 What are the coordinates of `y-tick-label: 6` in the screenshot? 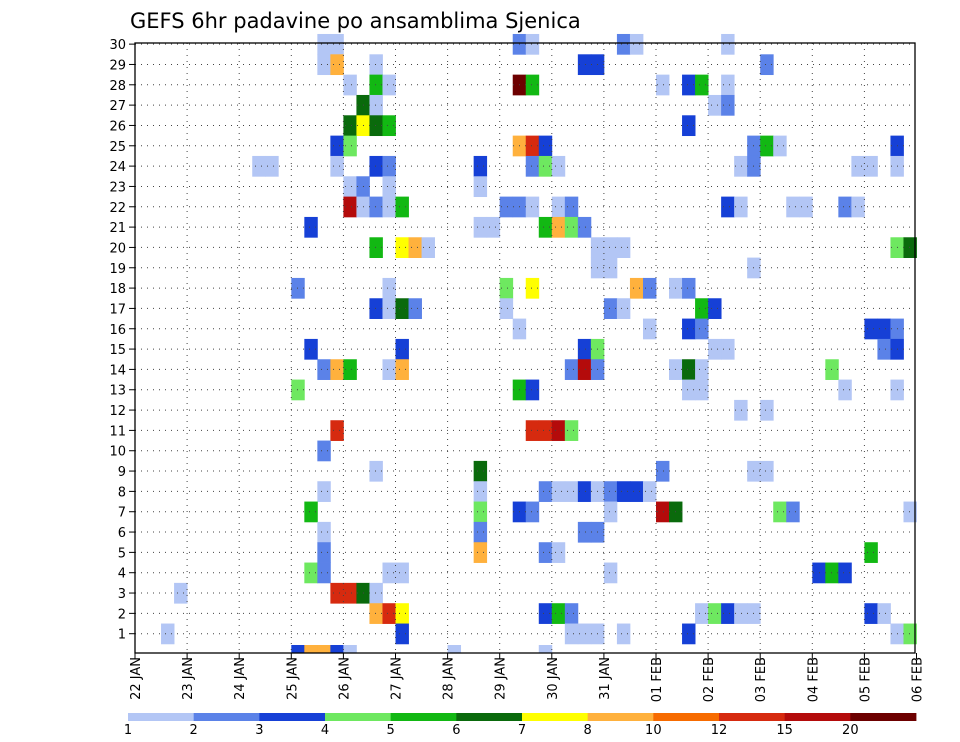 It's located at (122, 533).